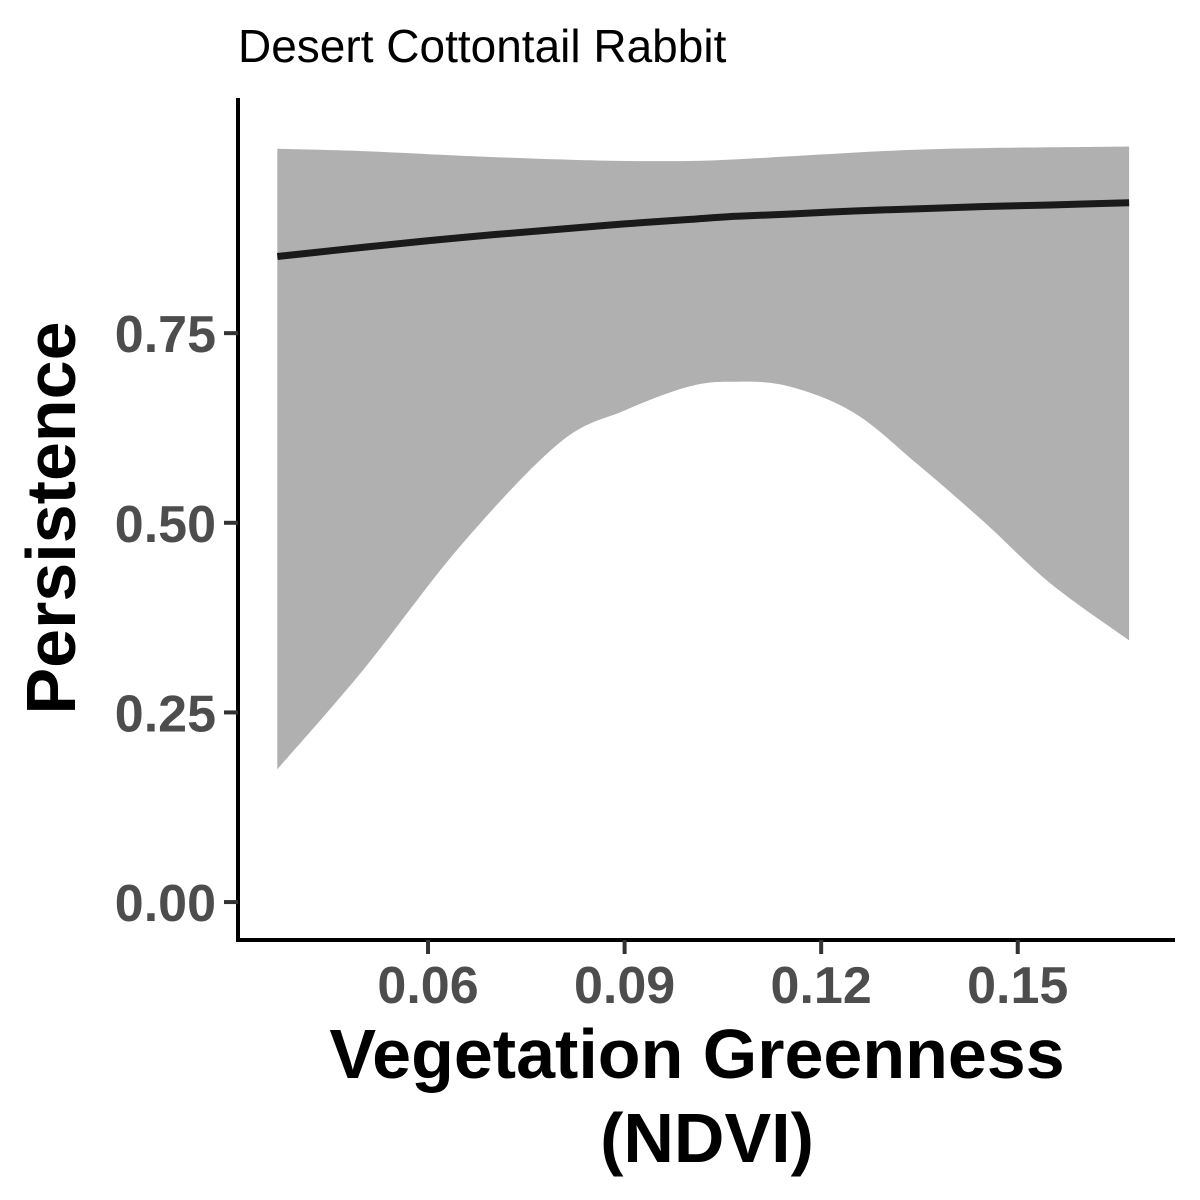  What do you see at coordinates (427, 986) in the screenshot?
I see `x-tick-label: 0.06` at bounding box center [427, 986].